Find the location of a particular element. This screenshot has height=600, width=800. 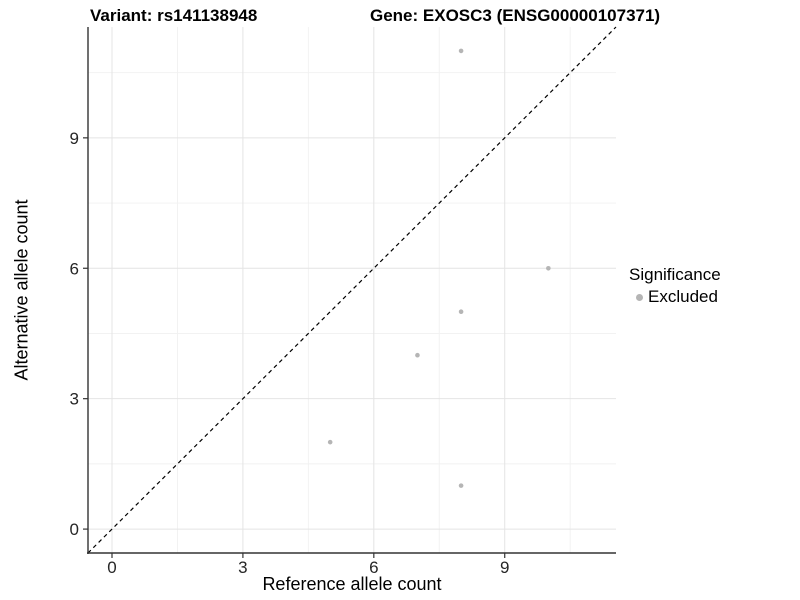

y-tick-label: 3 is located at coordinates (74, 399).